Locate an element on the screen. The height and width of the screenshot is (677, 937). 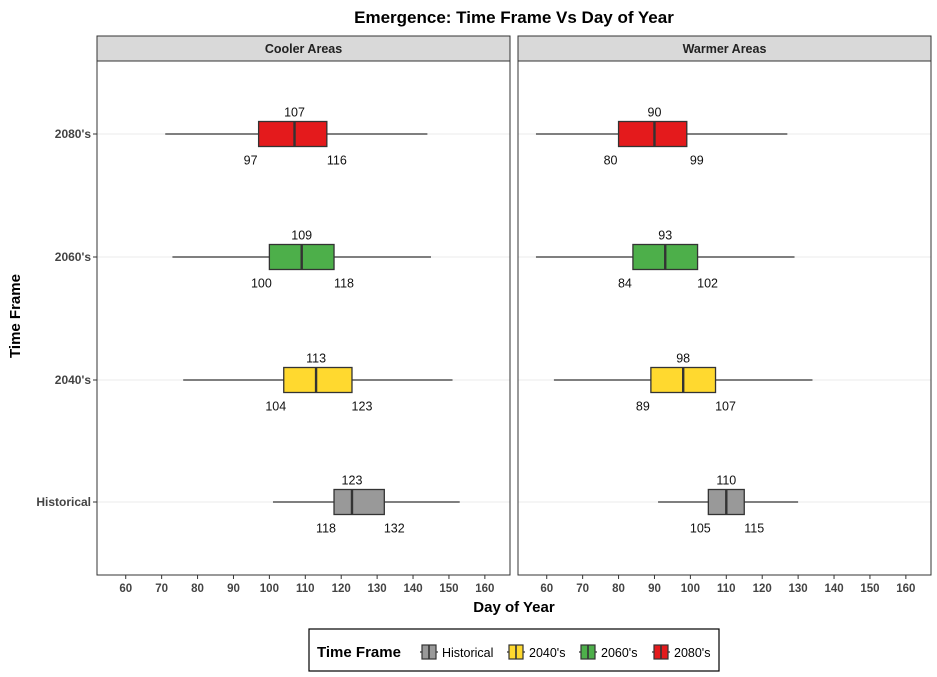
q1-label-2080-s: 97 is located at coordinates (251, 161).